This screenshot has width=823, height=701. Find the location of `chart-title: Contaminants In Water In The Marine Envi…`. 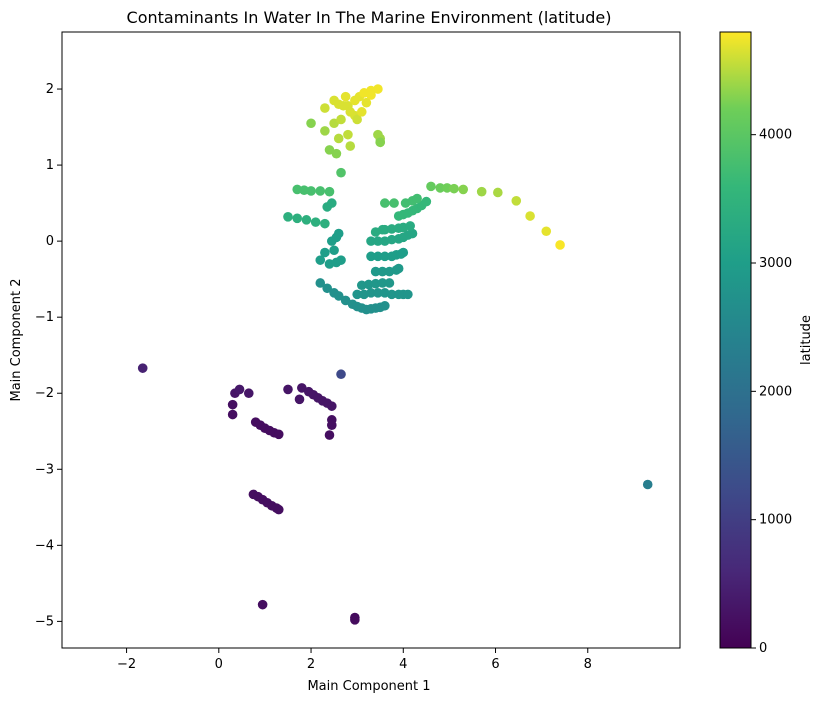

chart-title: Contaminants In Water In The Marine Envi… is located at coordinates (369, 17).